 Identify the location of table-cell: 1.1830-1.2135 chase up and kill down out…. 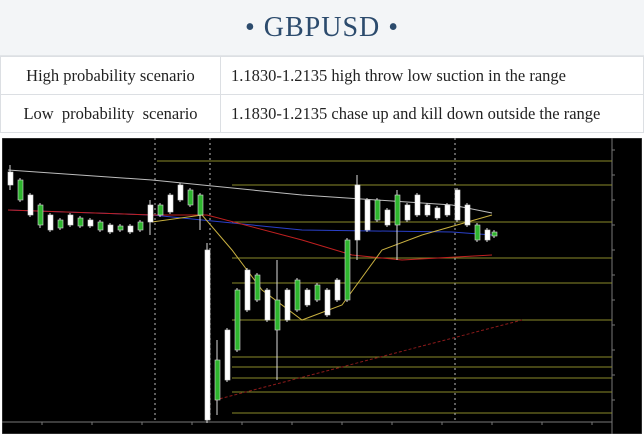
(432, 113).